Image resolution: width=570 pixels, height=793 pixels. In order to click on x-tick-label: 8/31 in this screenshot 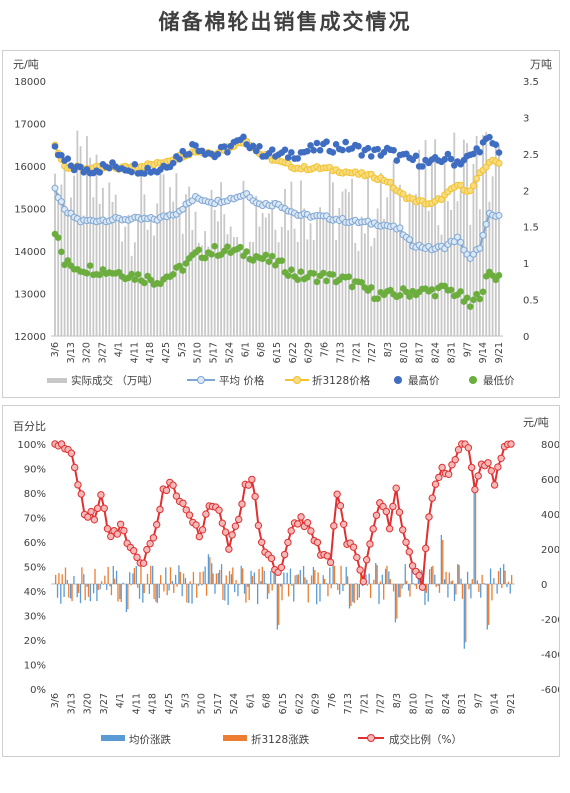, I will do `click(462, 703)`.